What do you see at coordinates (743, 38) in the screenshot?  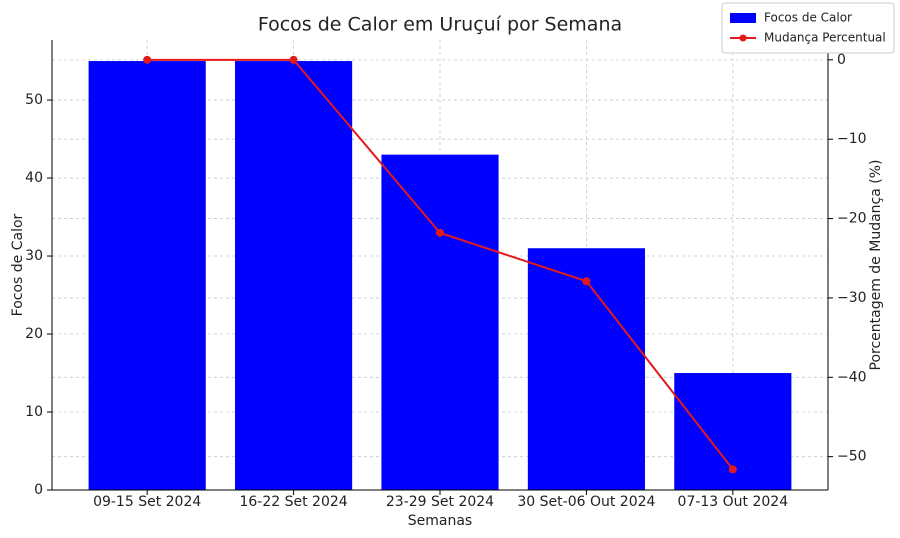 I see `legend-marker` at bounding box center [743, 38].